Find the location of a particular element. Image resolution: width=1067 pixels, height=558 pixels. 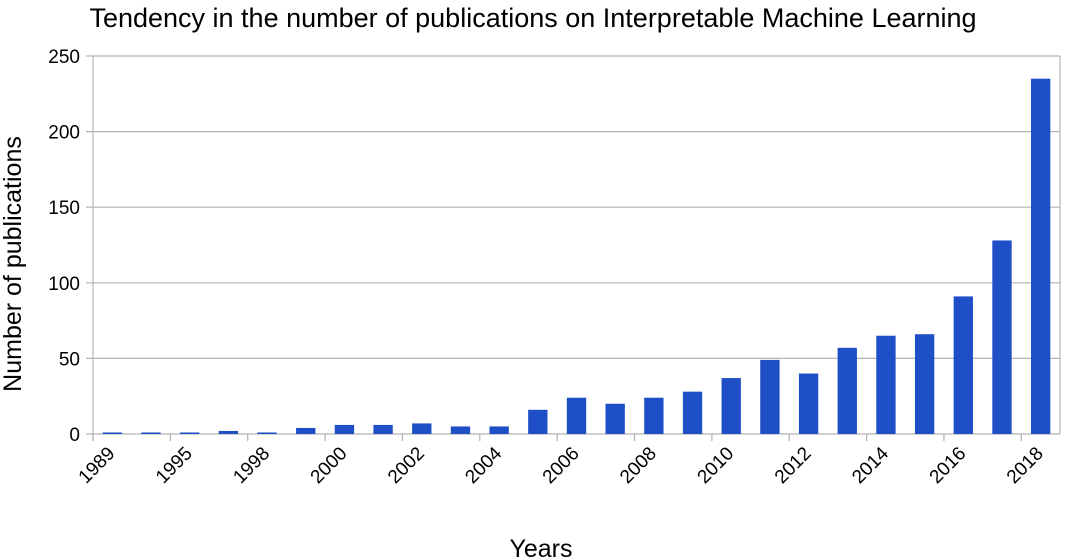

x-tick-label: 1989 is located at coordinates (97, 465).